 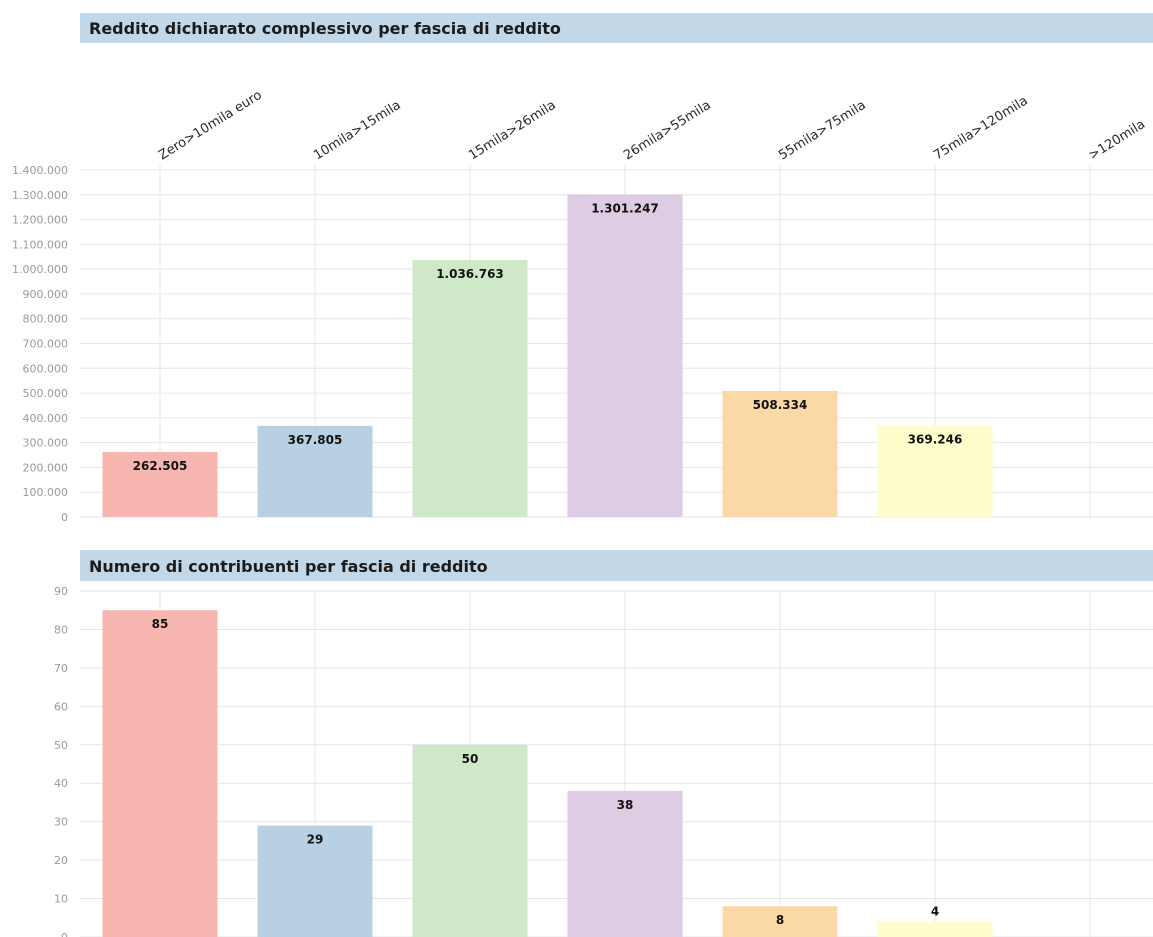 What do you see at coordinates (512, 131) in the screenshot?
I see `x-tick-label: 15mila>26mila` at bounding box center [512, 131].